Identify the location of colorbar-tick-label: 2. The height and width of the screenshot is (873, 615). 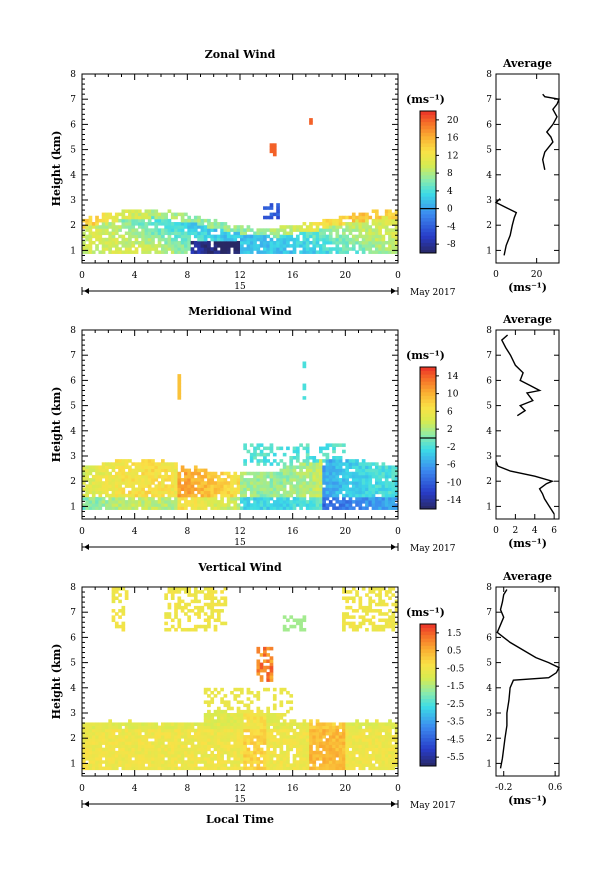
(450, 430).